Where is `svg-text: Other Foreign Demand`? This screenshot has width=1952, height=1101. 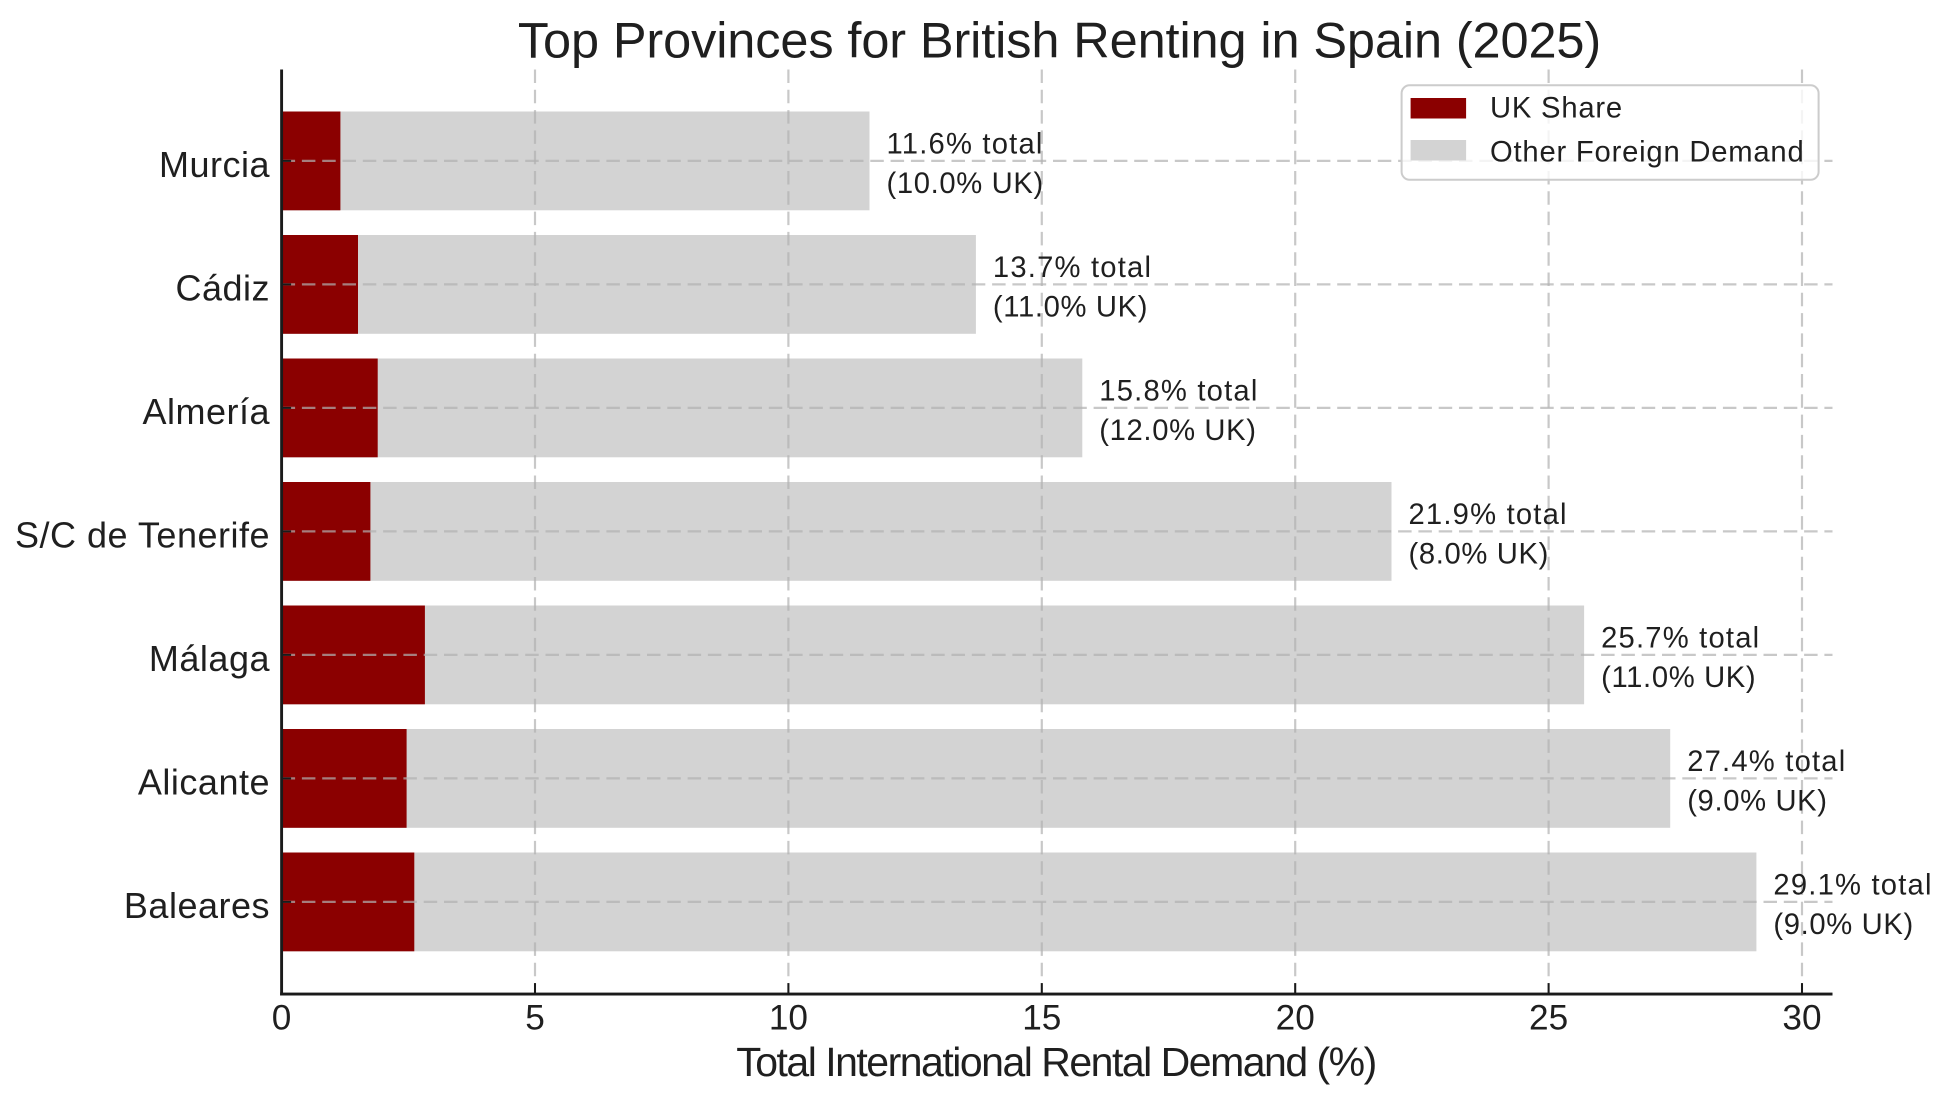
svg-text: Other Foreign Demand is located at coordinates (1647, 152).